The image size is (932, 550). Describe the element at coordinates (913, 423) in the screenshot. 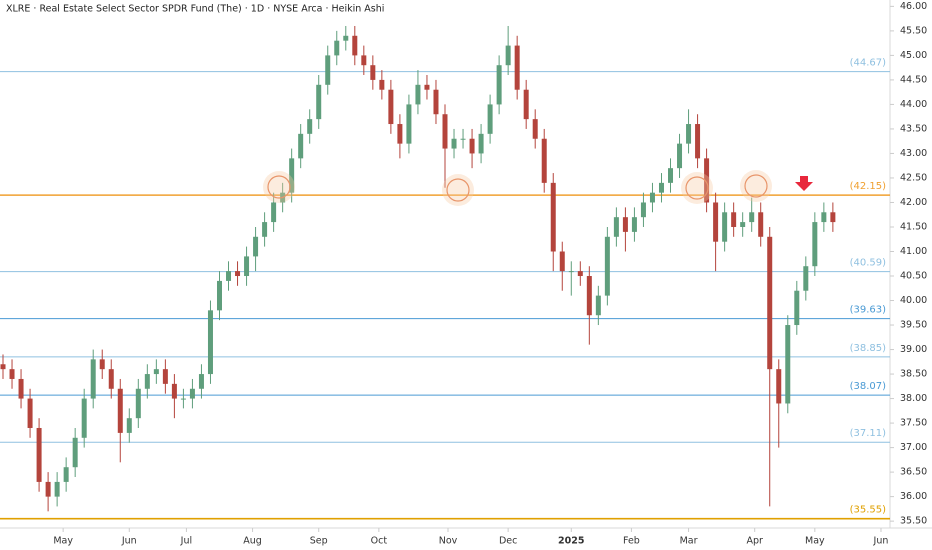

I see `y-tick-label: 37.50` at that location.